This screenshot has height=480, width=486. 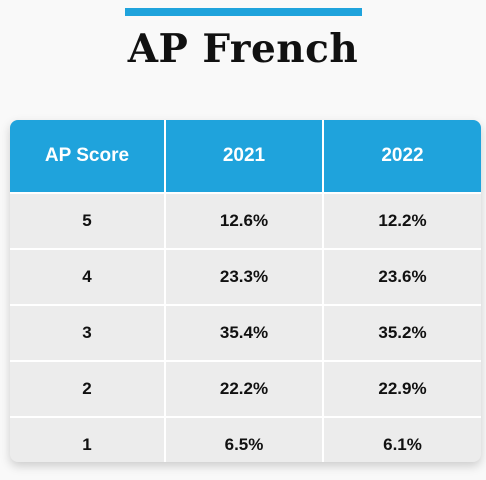 What do you see at coordinates (402, 276) in the screenshot?
I see `percent-2022-cell: 23.6%` at bounding box center [402, 276].